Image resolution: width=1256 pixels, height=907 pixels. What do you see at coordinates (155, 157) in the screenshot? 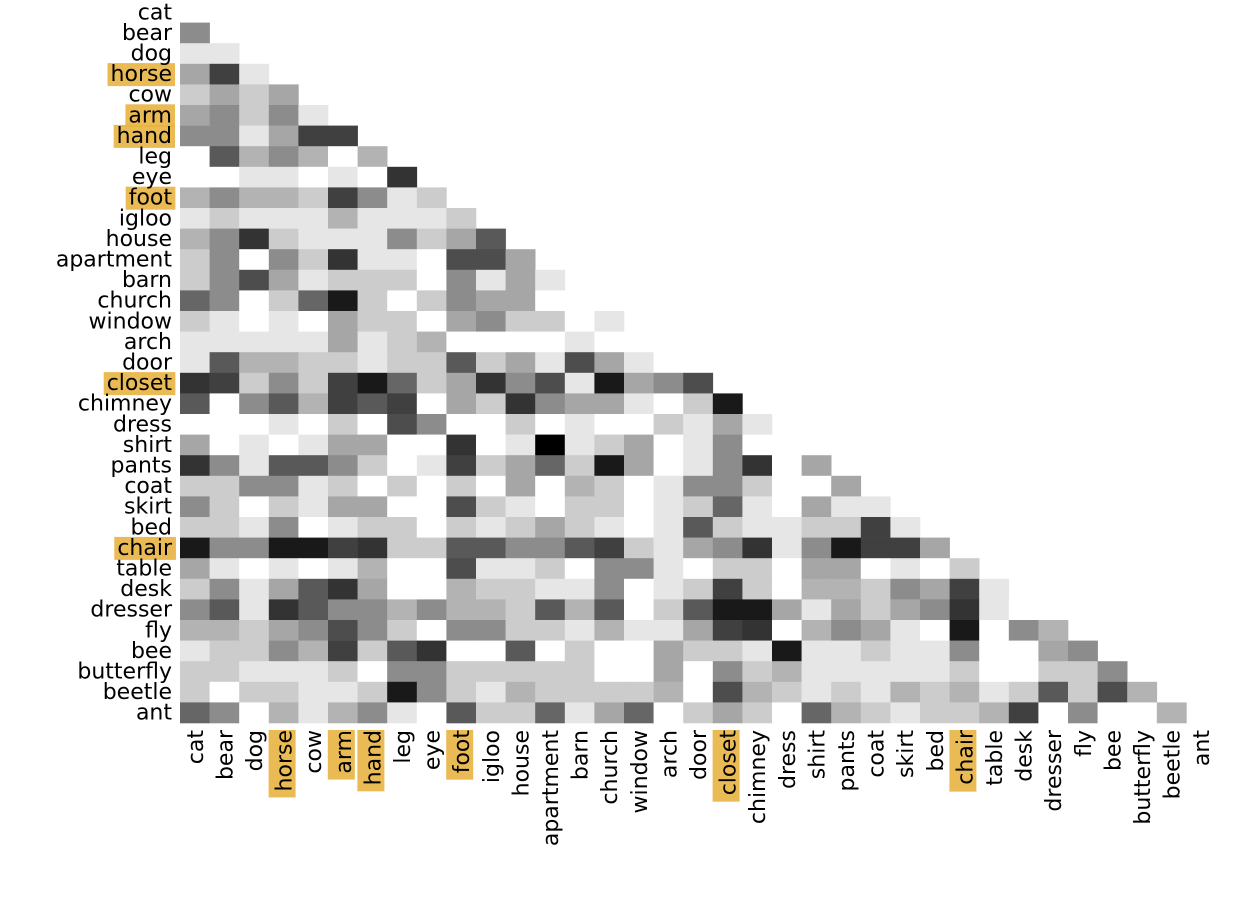
I see `y-tick-label: leg` at bounding box center [155, 157].